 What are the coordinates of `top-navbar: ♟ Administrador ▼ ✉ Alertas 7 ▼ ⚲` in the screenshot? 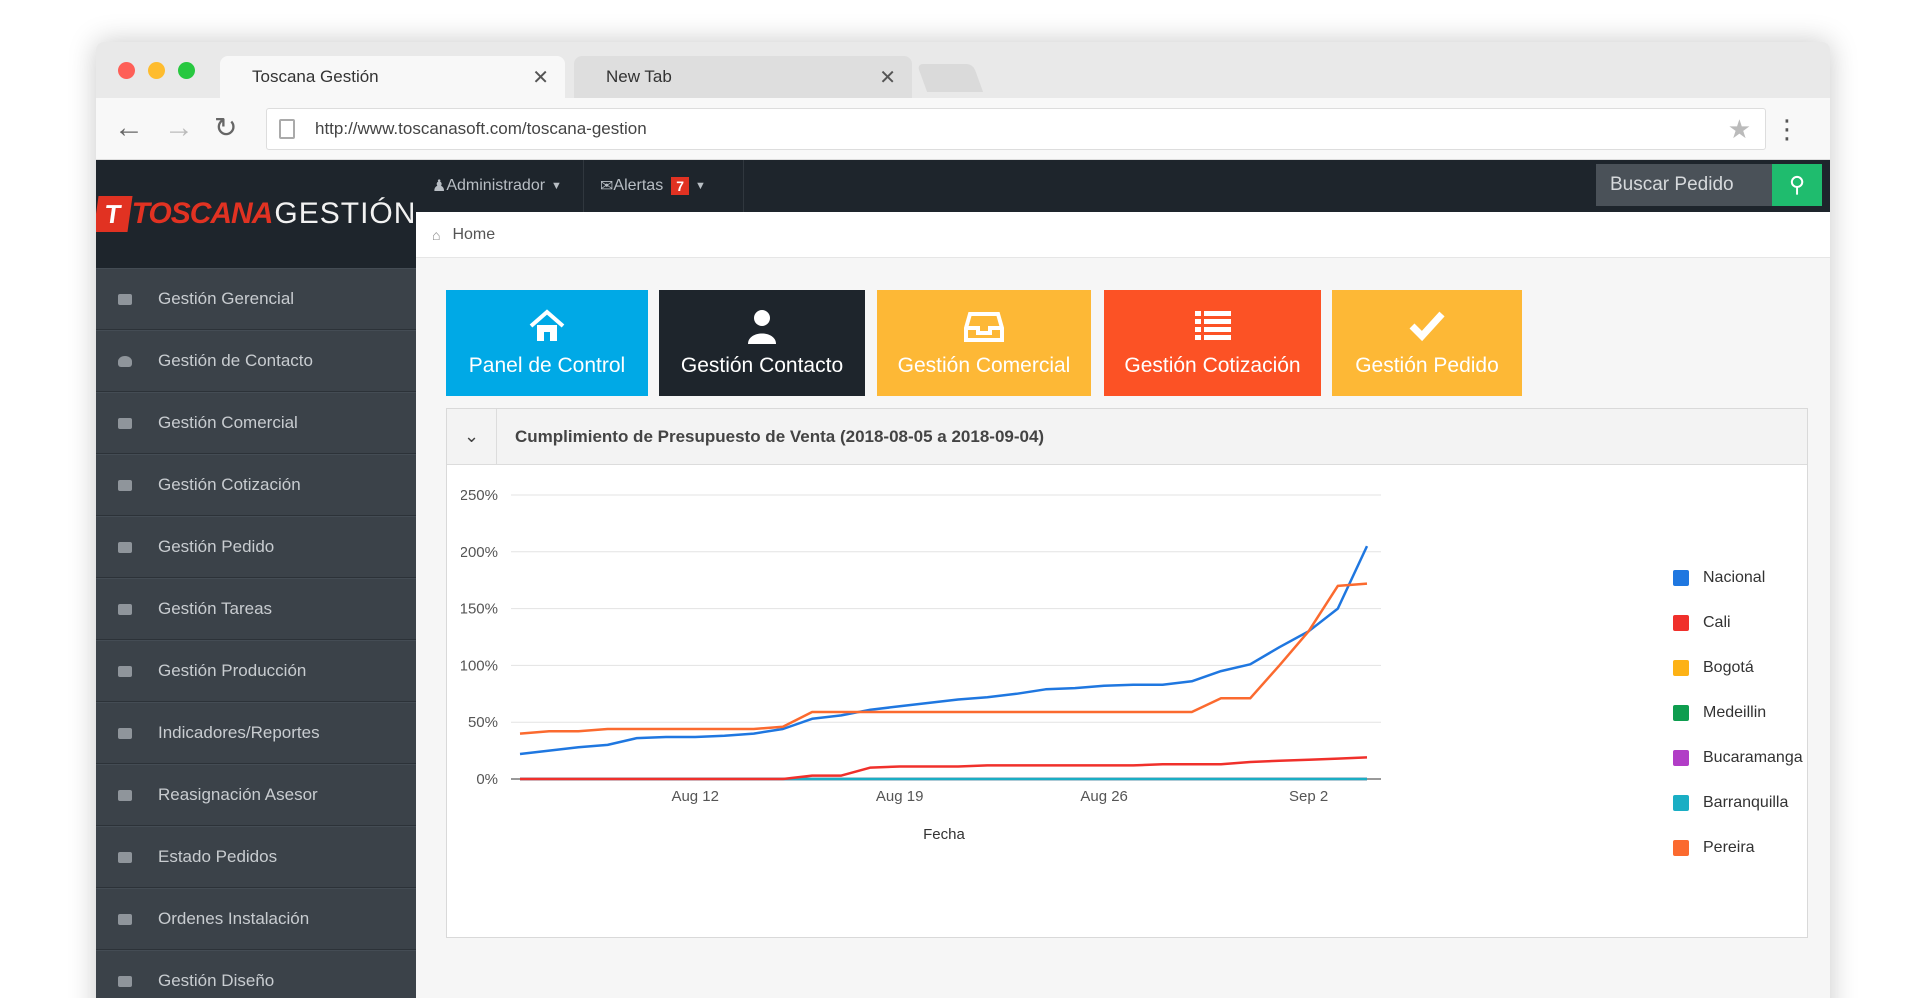 It's located at (1123, 186).